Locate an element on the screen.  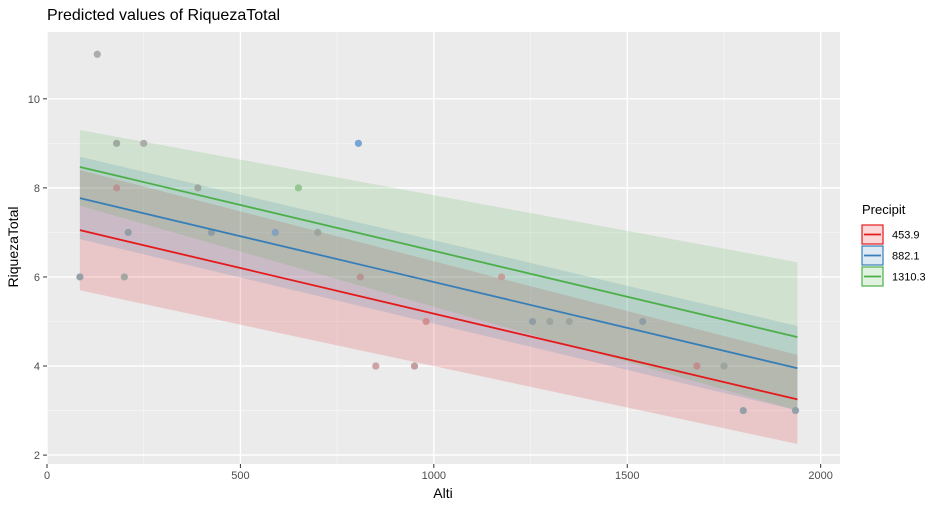
y-tick-label: 8 is located at coordinates (37, 189).